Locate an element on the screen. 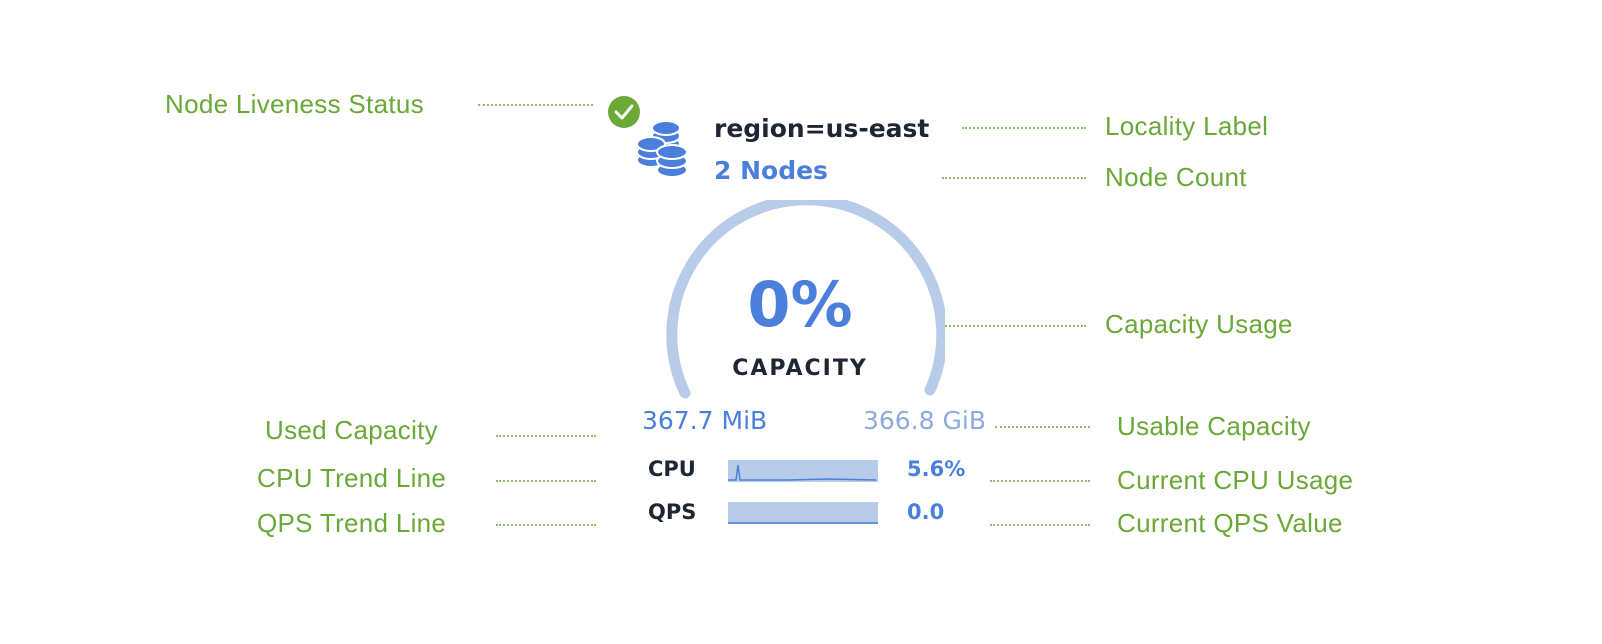 The width and height of the screenshot is (1602, 644). cpu-sparkline is located at coordinates (803, 471).